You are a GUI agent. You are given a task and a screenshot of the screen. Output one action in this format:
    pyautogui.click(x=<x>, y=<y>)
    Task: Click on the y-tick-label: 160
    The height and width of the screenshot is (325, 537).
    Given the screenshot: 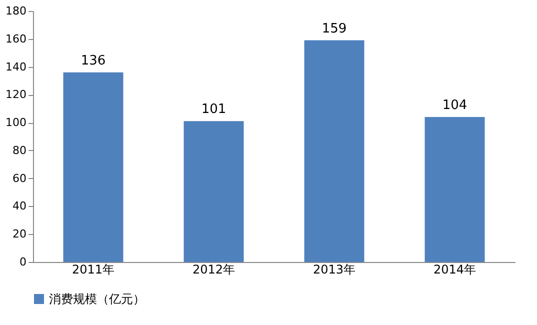 What is the action you would take?
    pyautogui.click(x=16, y=39)
    